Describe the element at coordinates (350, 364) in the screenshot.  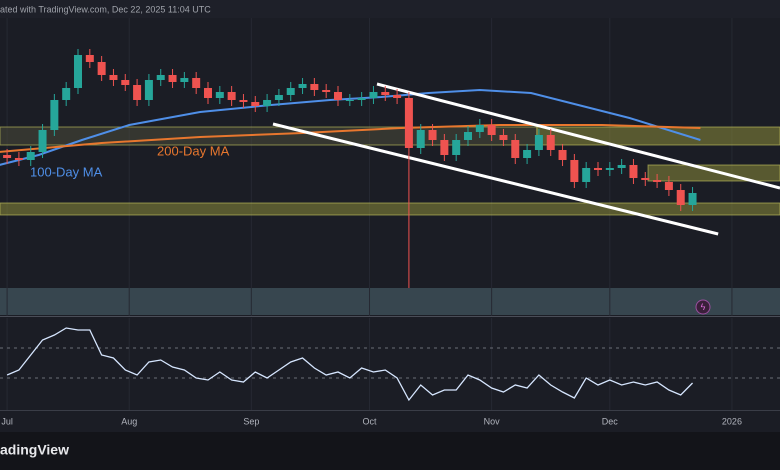
I see `rsi-line` at that location.